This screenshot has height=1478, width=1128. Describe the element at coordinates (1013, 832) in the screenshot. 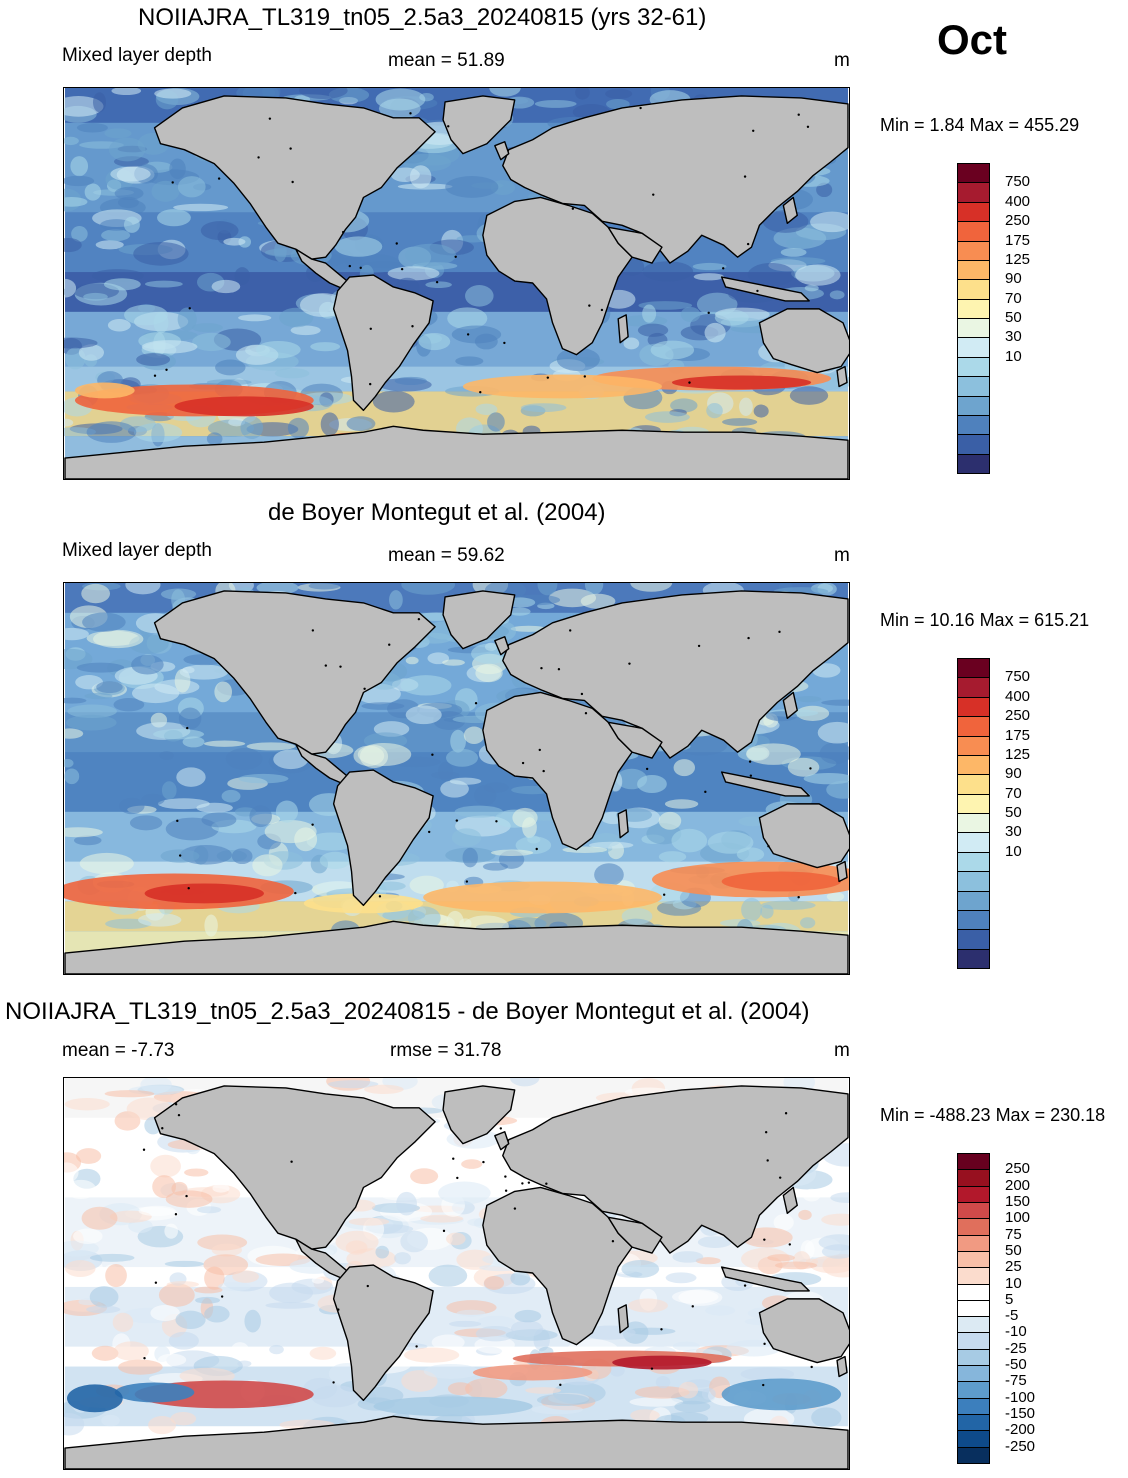

I see `colorbar-tick-label: 30` at that location.